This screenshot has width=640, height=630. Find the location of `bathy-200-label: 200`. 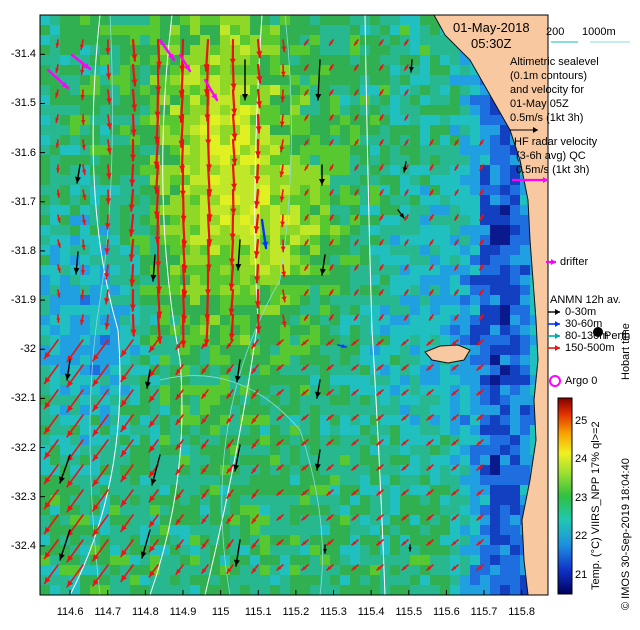

bathy-200-label: 200 is located at coordinates (555, 32).